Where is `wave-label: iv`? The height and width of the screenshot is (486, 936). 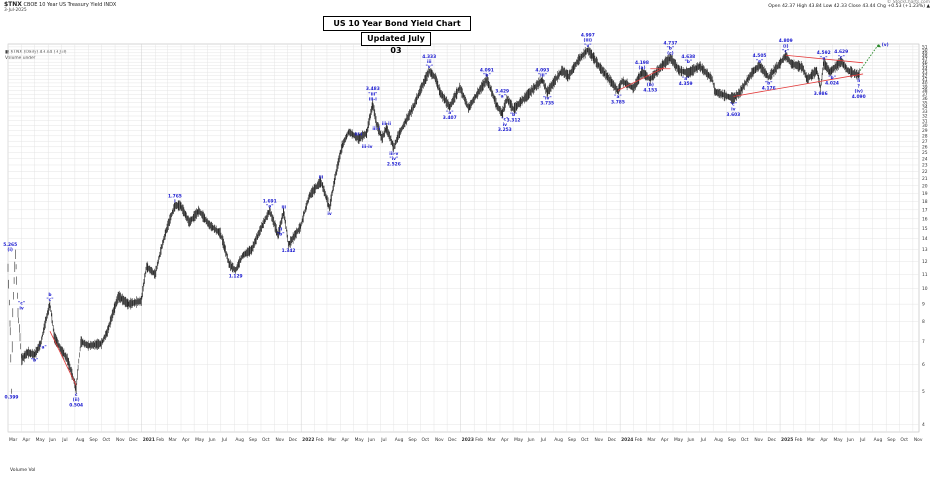
wave-label: iv is located at coordinates (329, 214).